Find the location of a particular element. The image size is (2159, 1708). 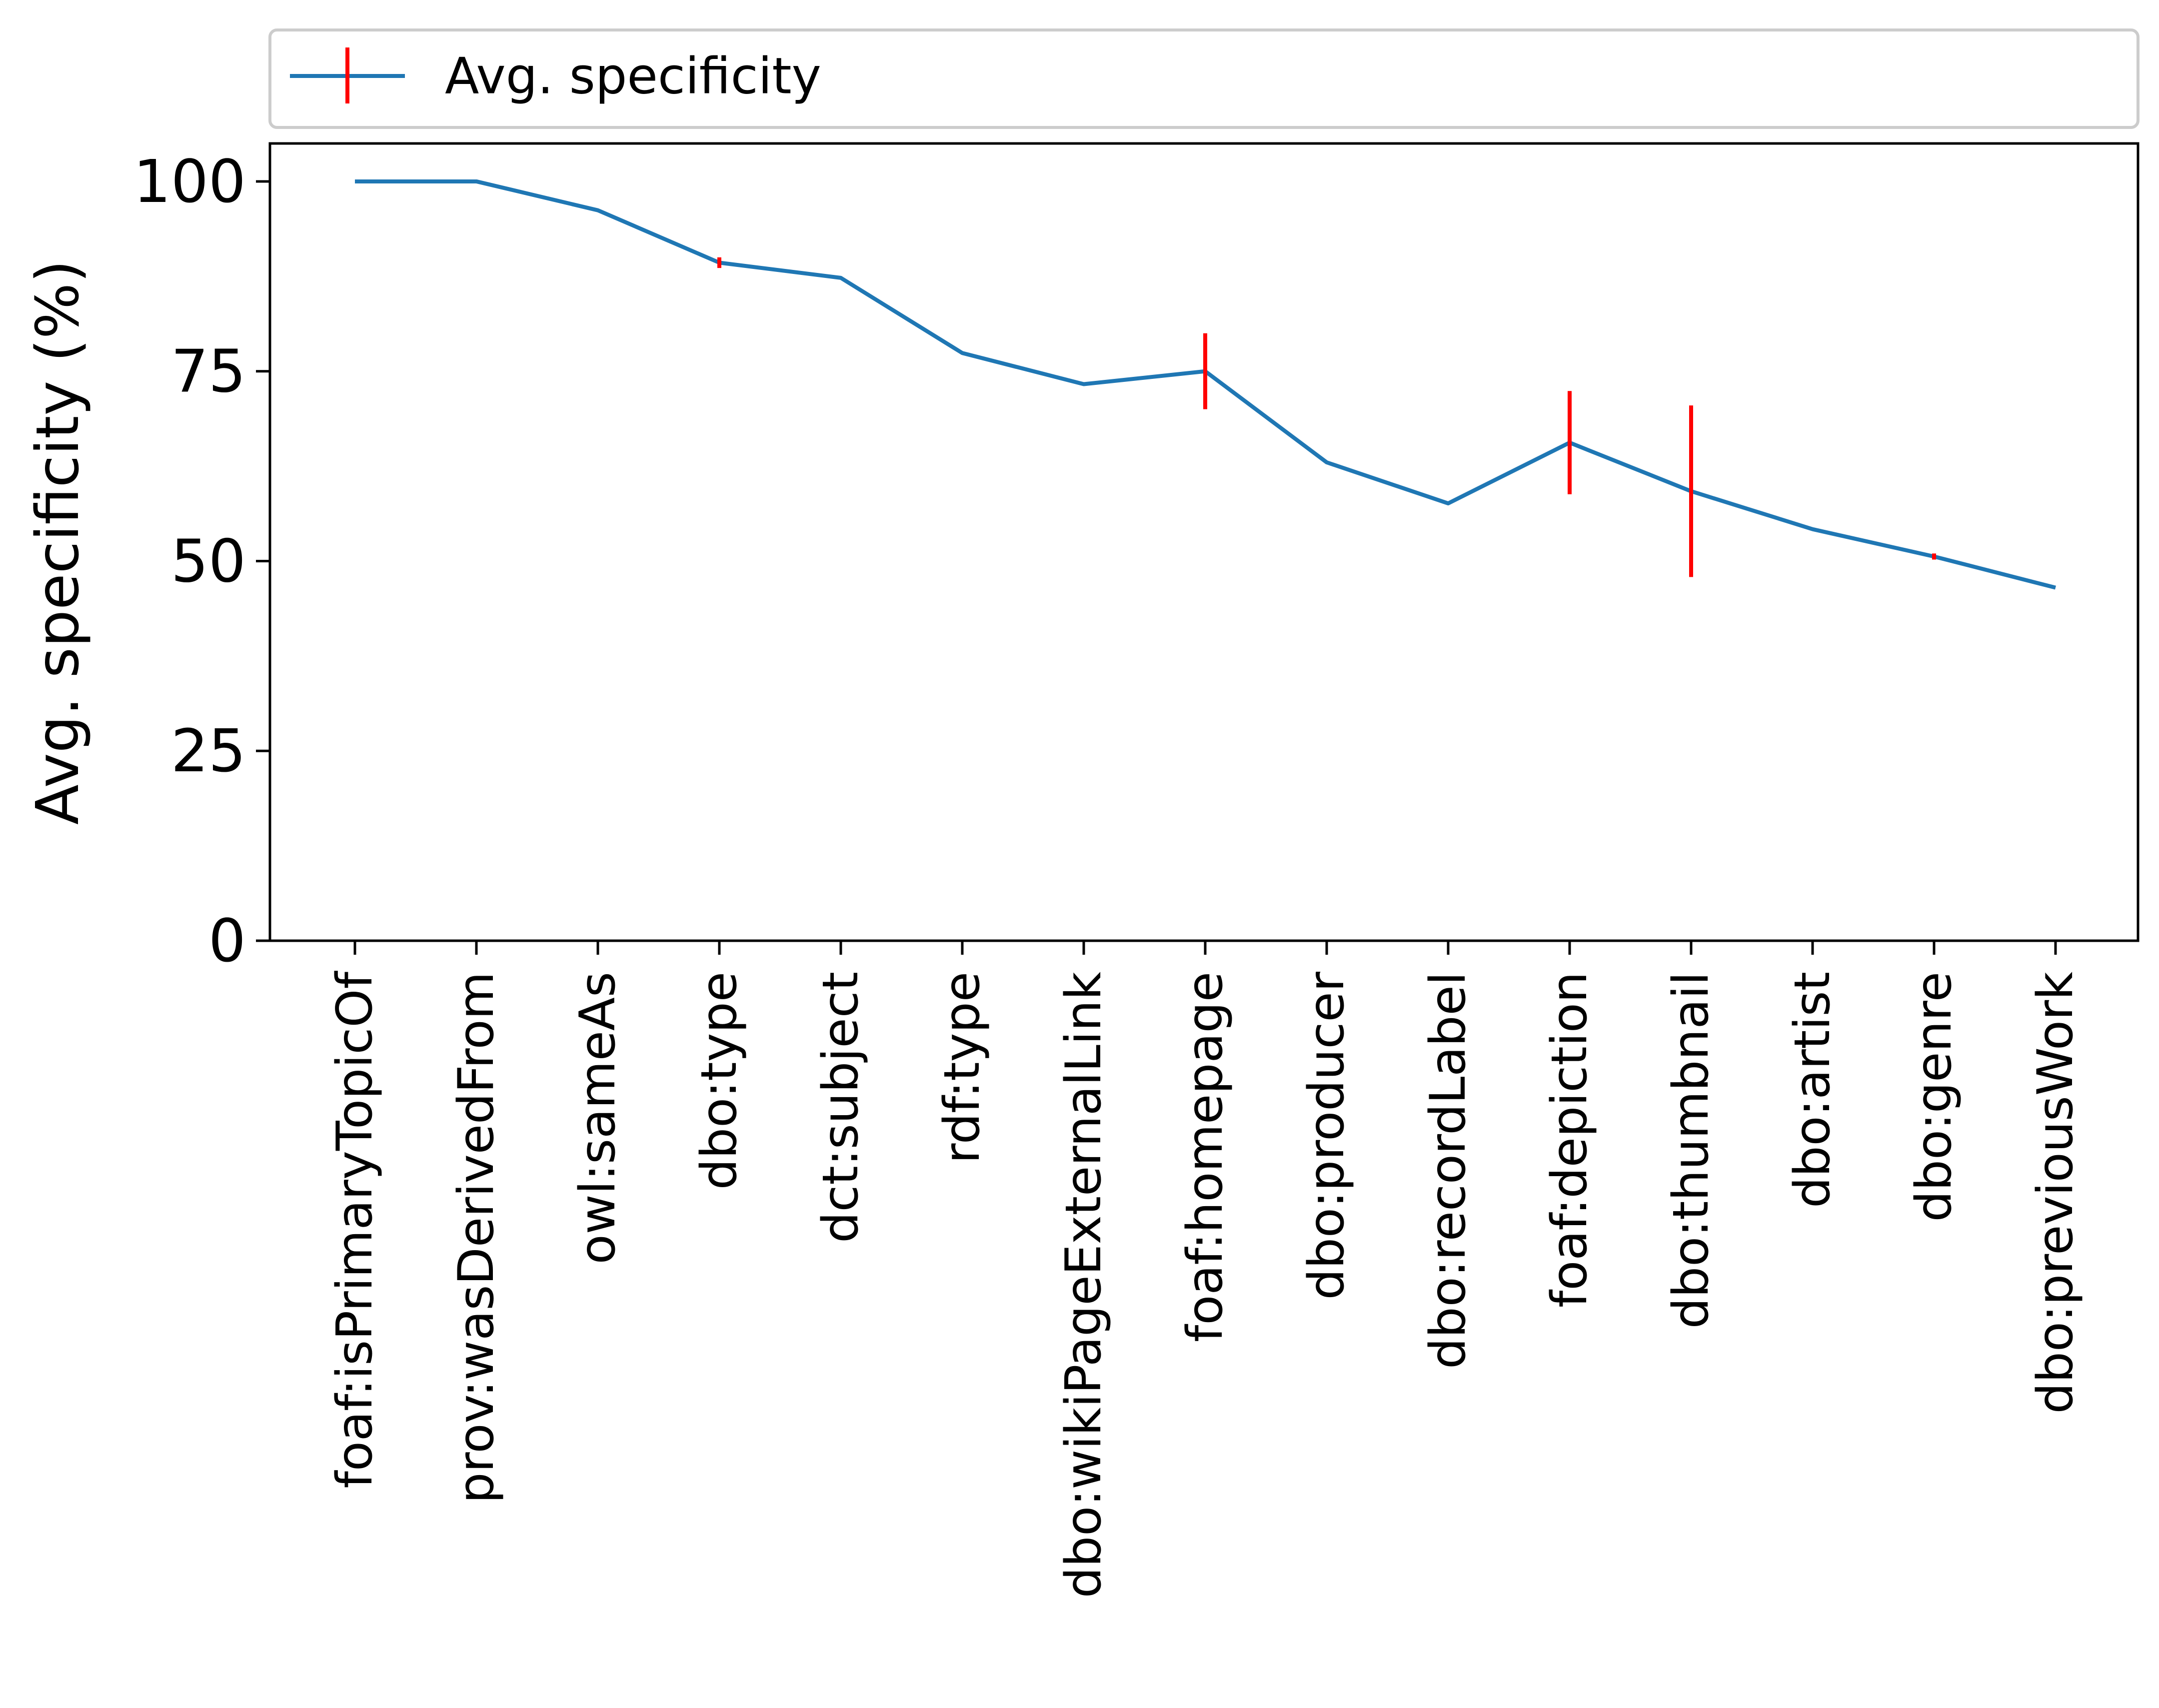

x-tick-label: dbo:recordLabel is located at coordinates (1449, 1170).